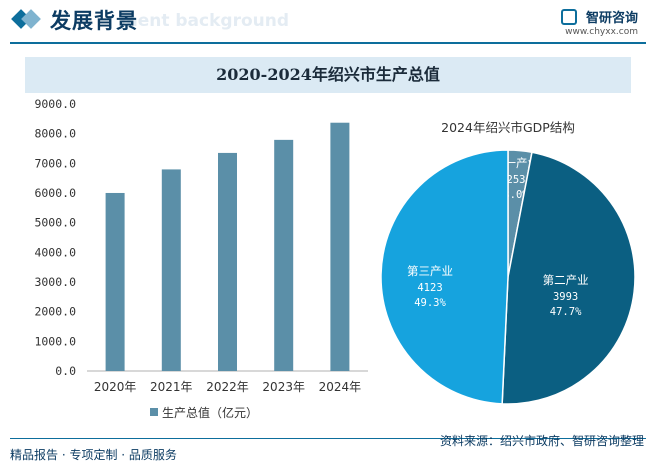 This screenshot has height=469, width=656. Describe the element at coordinates (171, 270) in the screenshot. I see `bar-2021年` at that location.